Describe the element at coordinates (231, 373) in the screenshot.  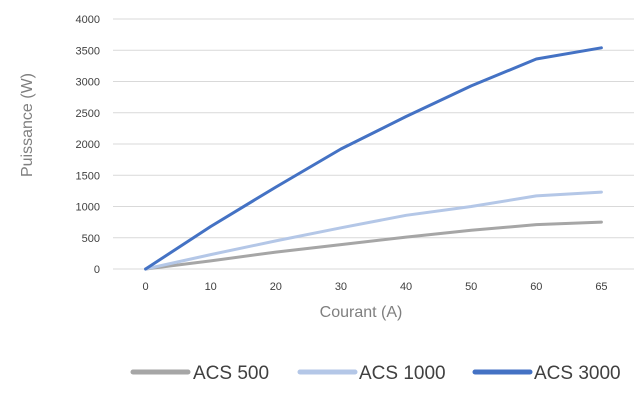
I see `legend-label: ACS 500` at that location.